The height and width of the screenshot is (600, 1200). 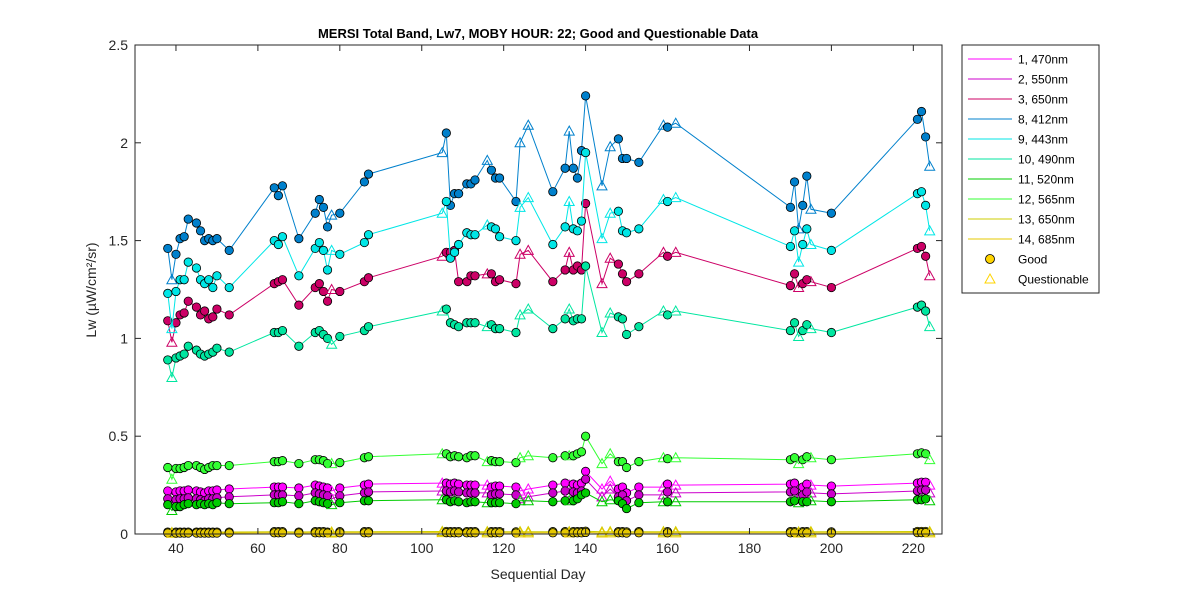 I want to click on x-tick-label: 60, so click(x=258, y=548).